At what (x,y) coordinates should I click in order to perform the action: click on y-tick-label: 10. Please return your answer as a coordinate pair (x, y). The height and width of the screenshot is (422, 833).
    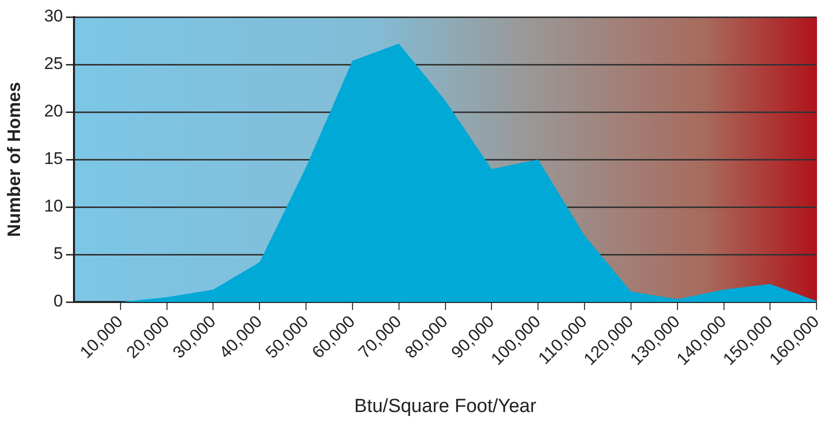
    Looking at the image, I should click on (53, 206).